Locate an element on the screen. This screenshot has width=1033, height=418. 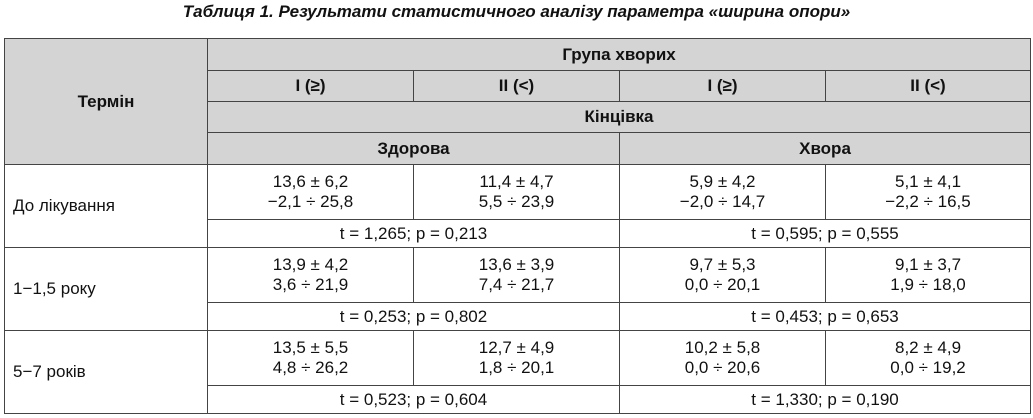
header-row: I (≥) II (<) I (≥) II (<) is located at coordinates (518, 86).